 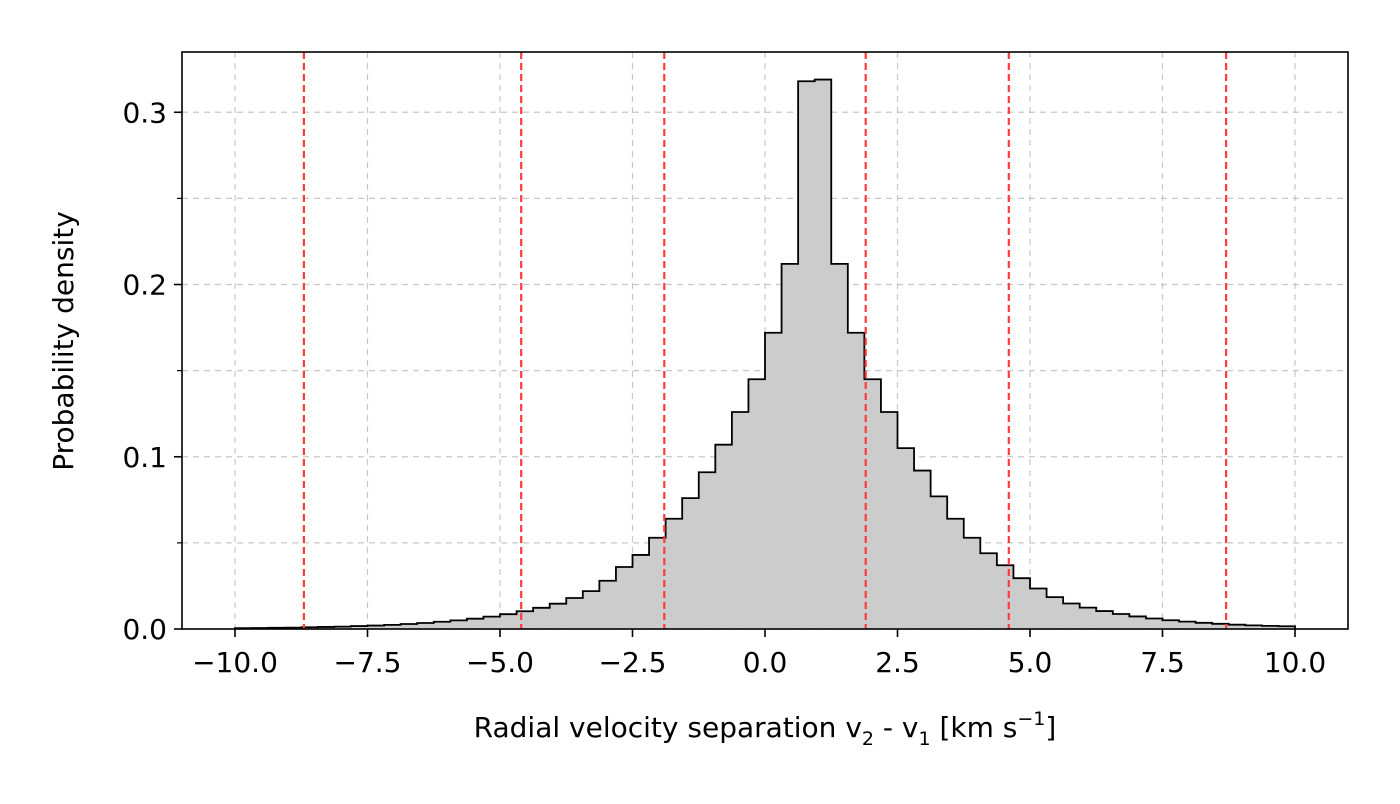 What do you see at coordinates (1030, 662) in the screenshot?
I see `x-tick-label: 5.0` at bounding box center [1030, 662].